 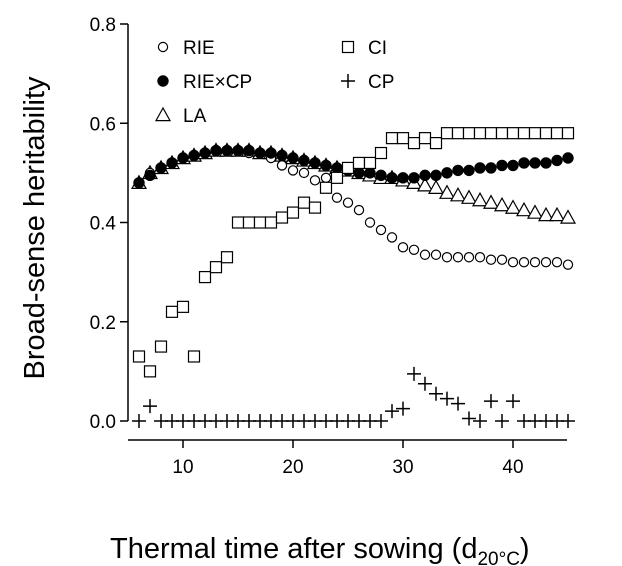 I want to click on x-tick-label: 20, so click(x=292, y=467).